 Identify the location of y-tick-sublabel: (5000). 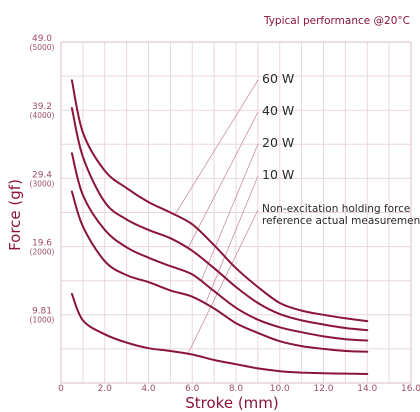
(42, 47).